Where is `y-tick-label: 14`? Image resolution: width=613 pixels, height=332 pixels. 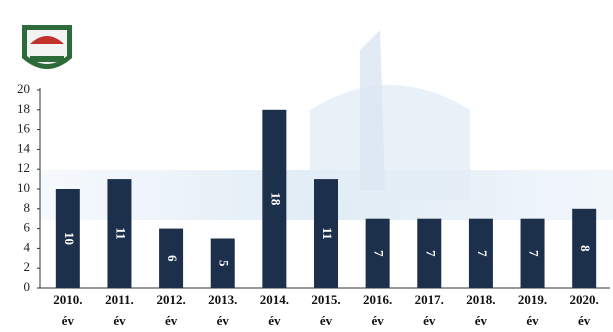 y-tick-label: 14 is located at coordinates (24, 147).